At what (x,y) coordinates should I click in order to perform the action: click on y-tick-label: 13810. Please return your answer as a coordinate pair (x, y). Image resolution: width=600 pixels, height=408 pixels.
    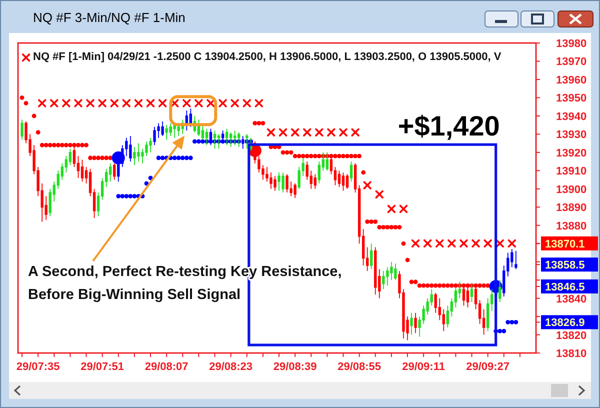
    Looking at the image, I should click on (571, 354).